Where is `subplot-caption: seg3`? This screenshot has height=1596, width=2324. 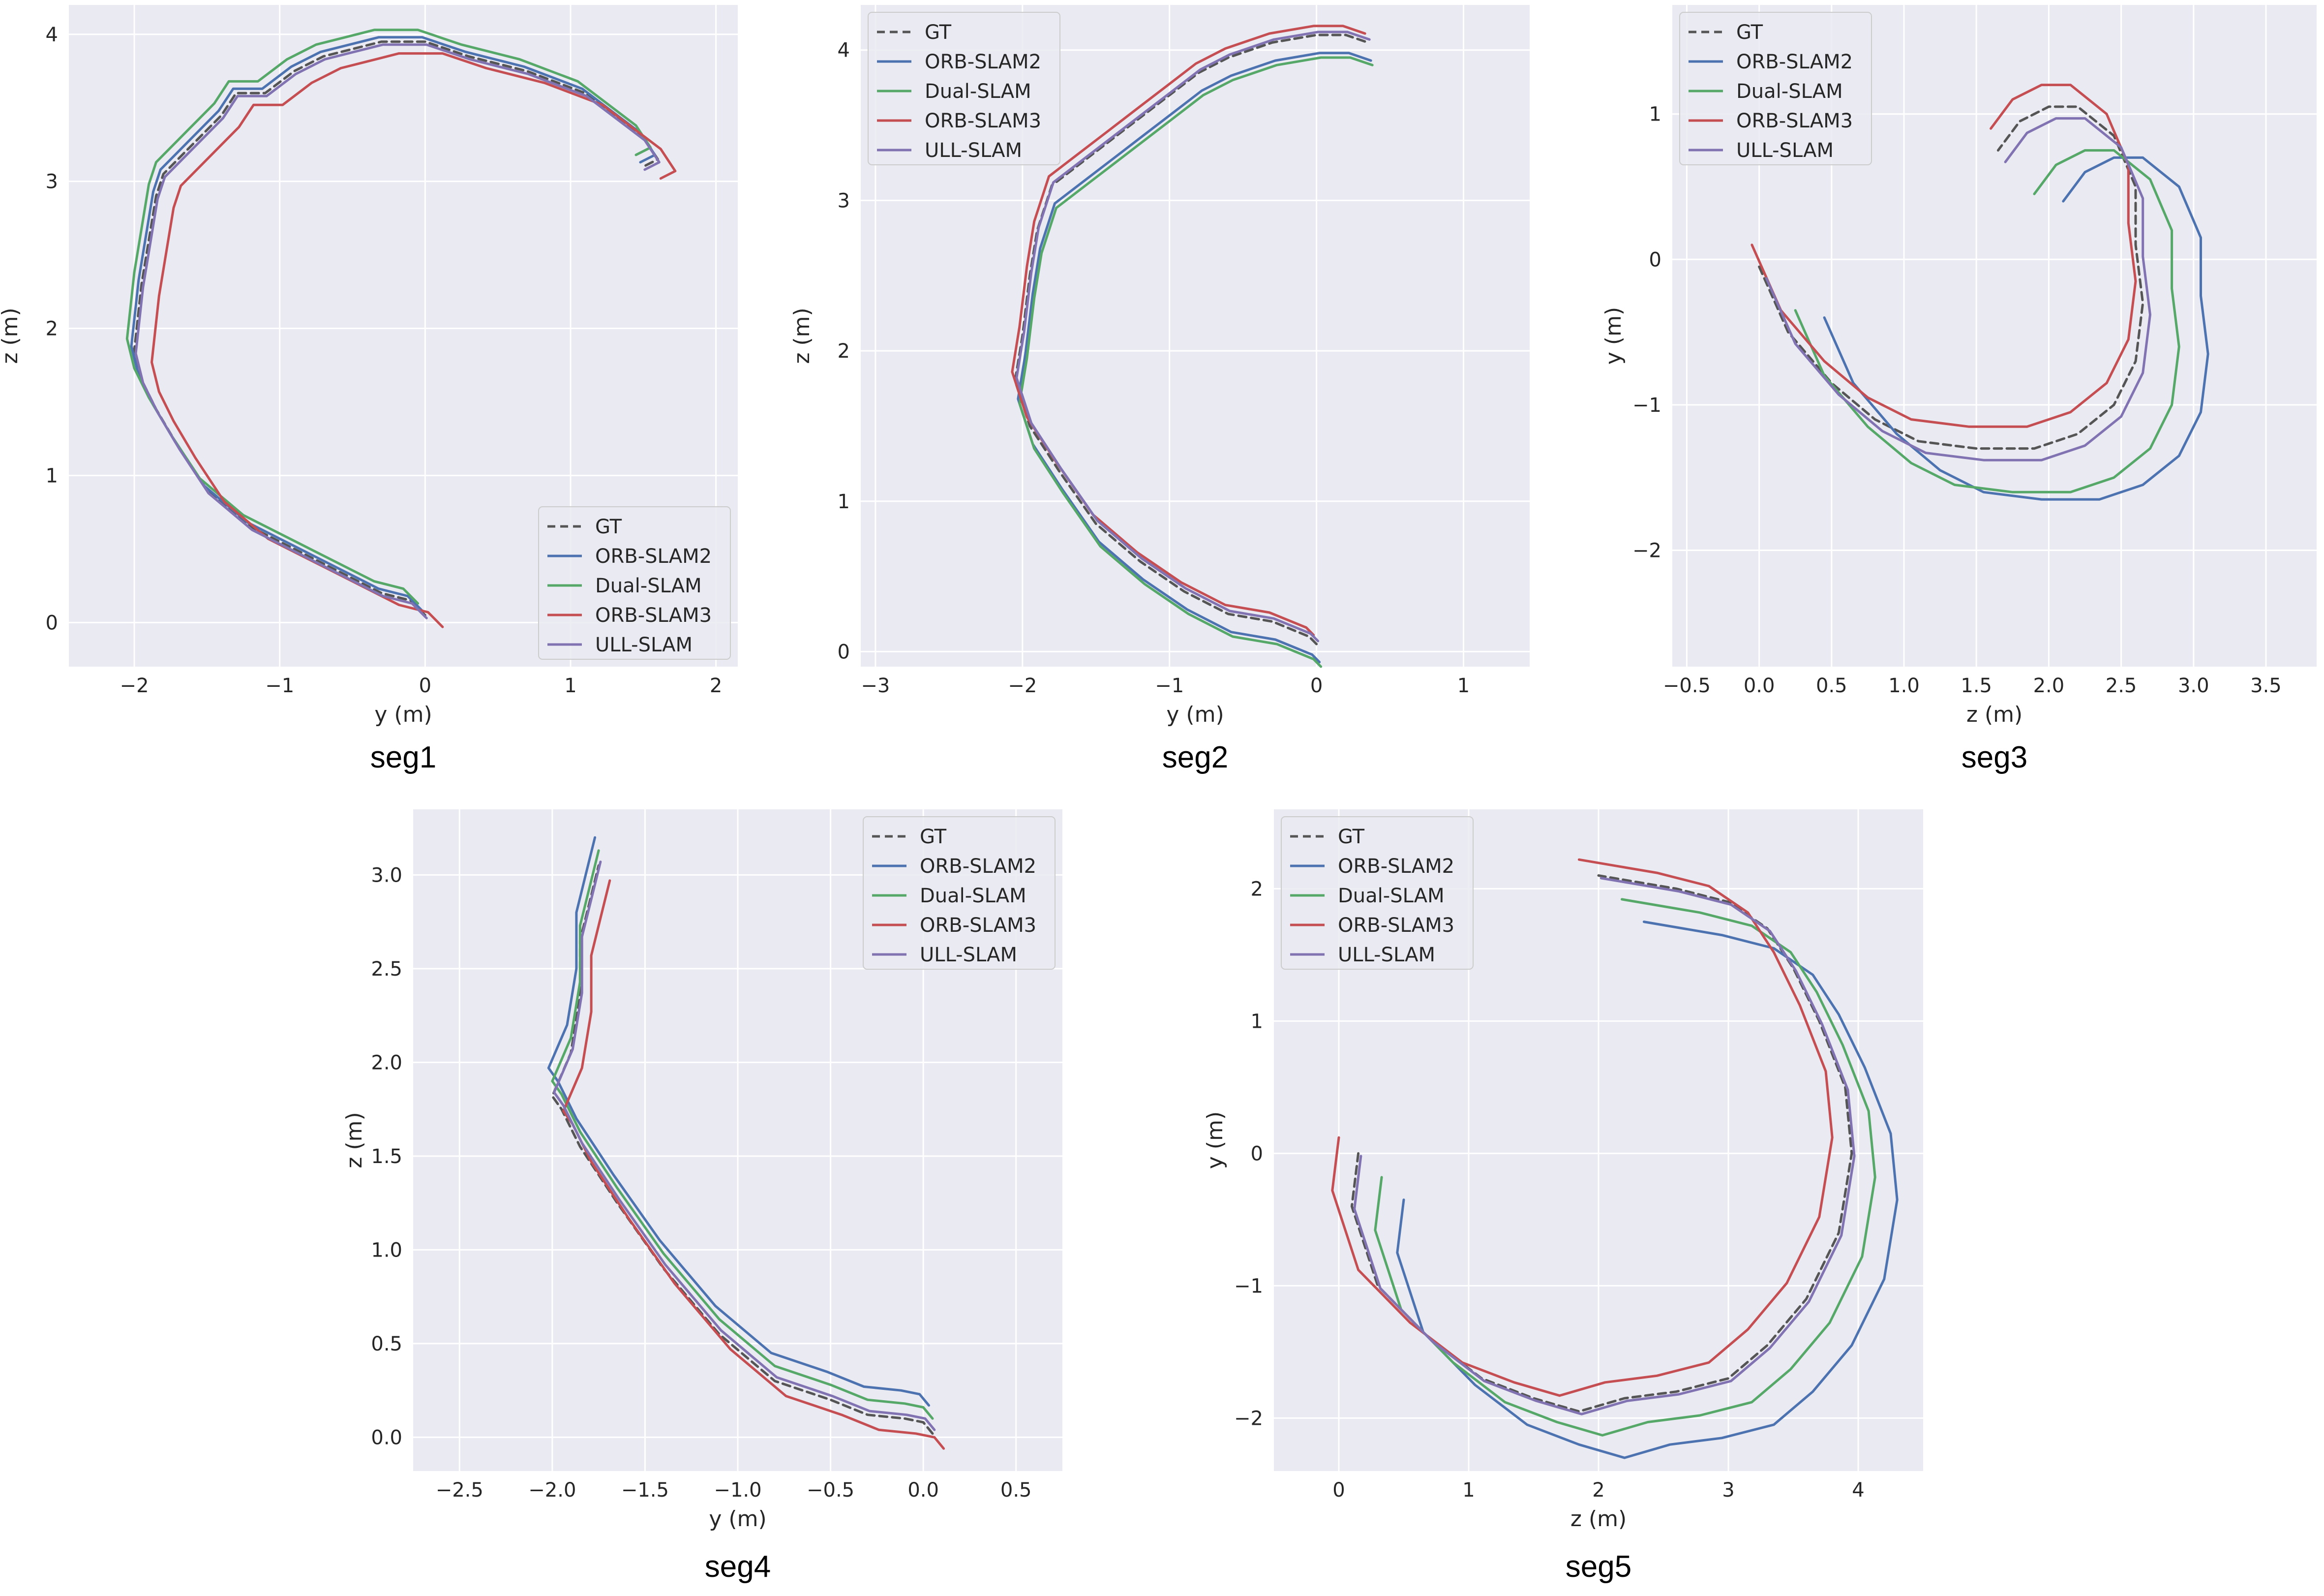 subplot-caption: seg3 is located at coordinates (1994, 757).